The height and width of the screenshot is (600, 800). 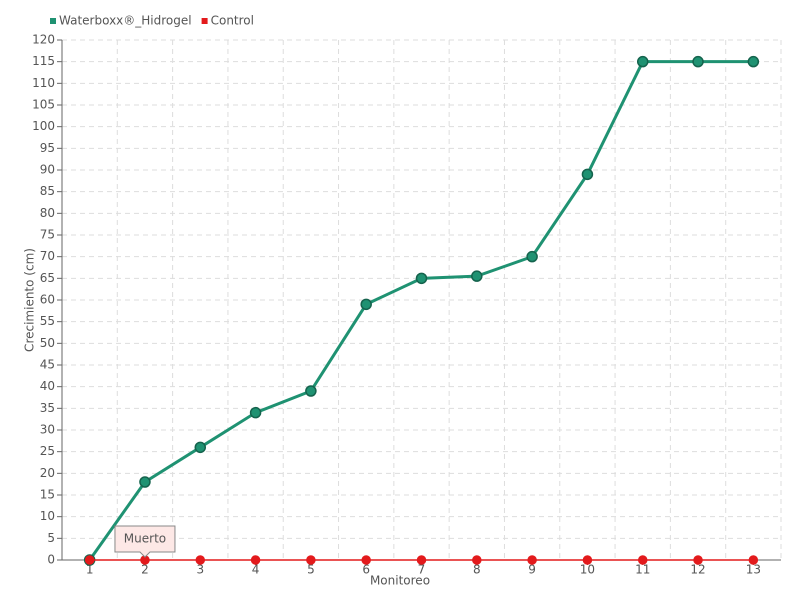 What do you see at coordinates (47, 300) in the screenshot?
I see `y-tick-label: 60` at bounding box center [47, 300].